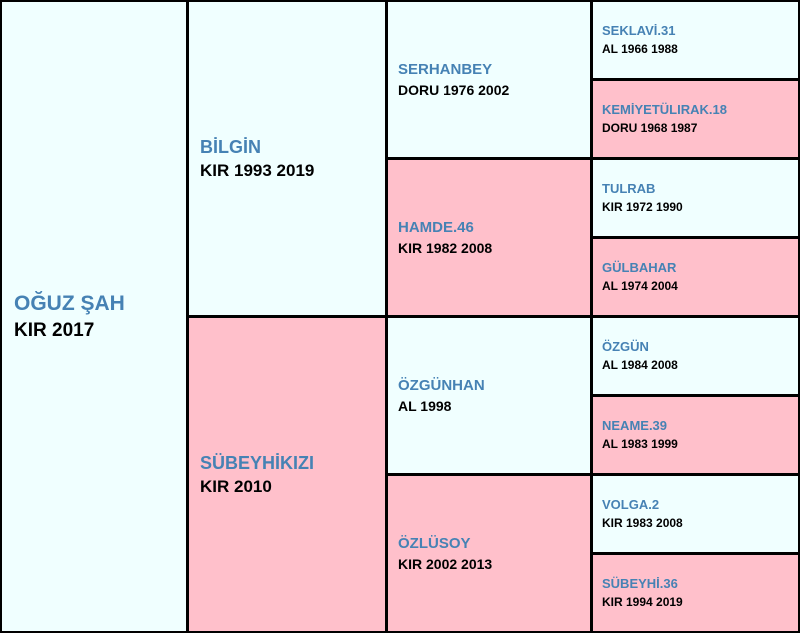  Describe the element at coordinates (695, 198) in the screenshot. I see `great-grandparent-3: TULRAB KIR 1972 1990` at that location.